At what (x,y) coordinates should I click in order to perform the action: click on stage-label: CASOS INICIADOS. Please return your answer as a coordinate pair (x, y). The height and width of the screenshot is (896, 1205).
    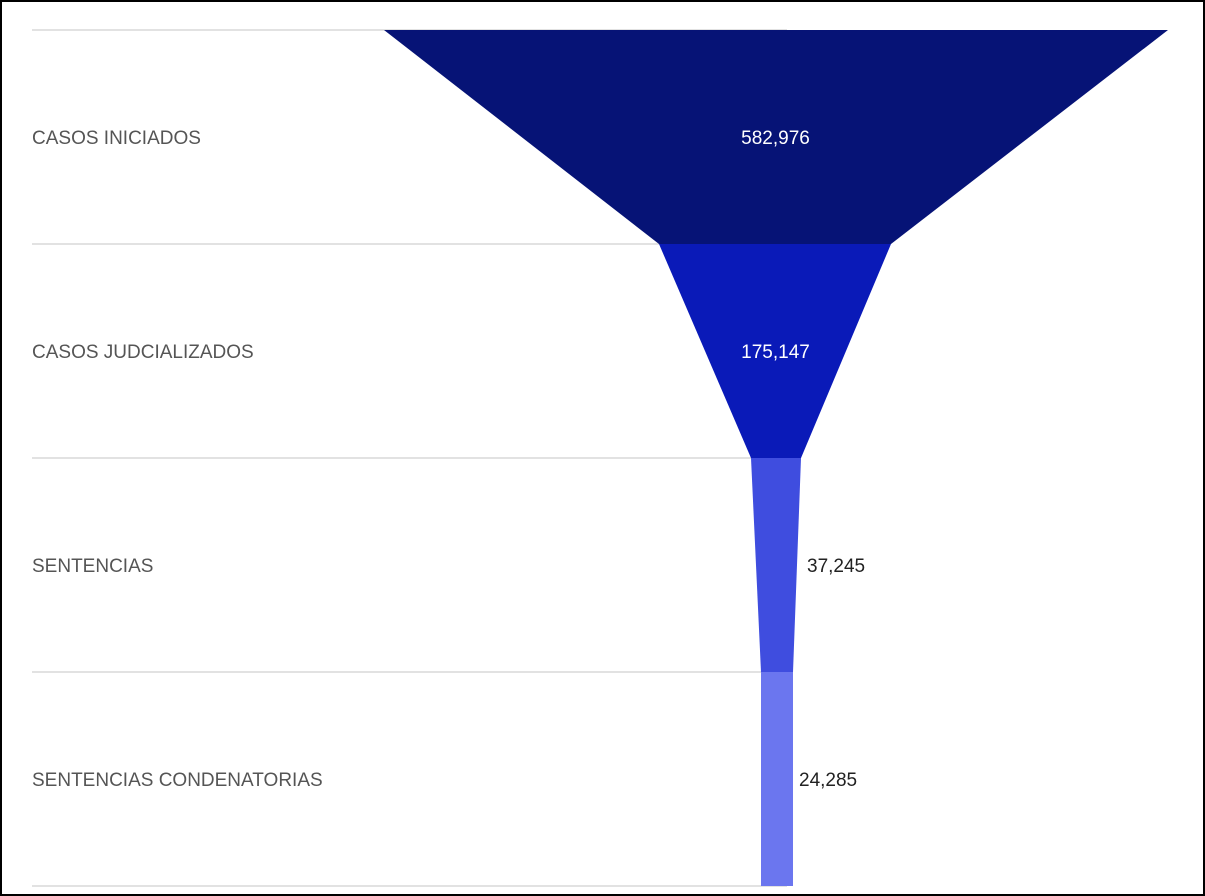
    Looking at the image, I should click on (116, 138).